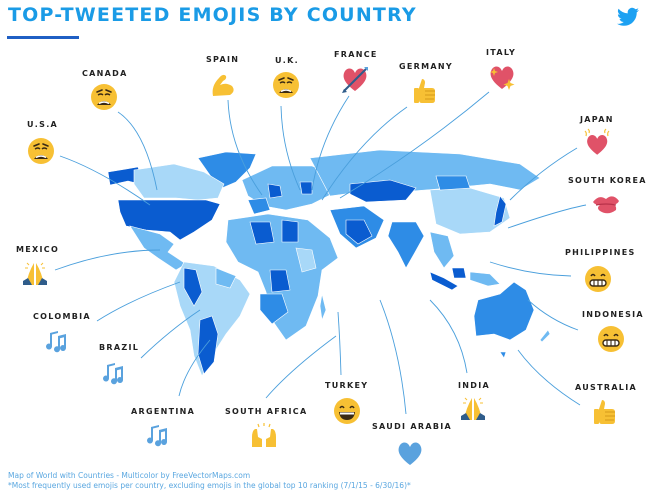  What do you see at coordinates (163, 411) in the screenshot?
I see `country-label-argentina: ARGENTINA` at bounding box center [163, 411].